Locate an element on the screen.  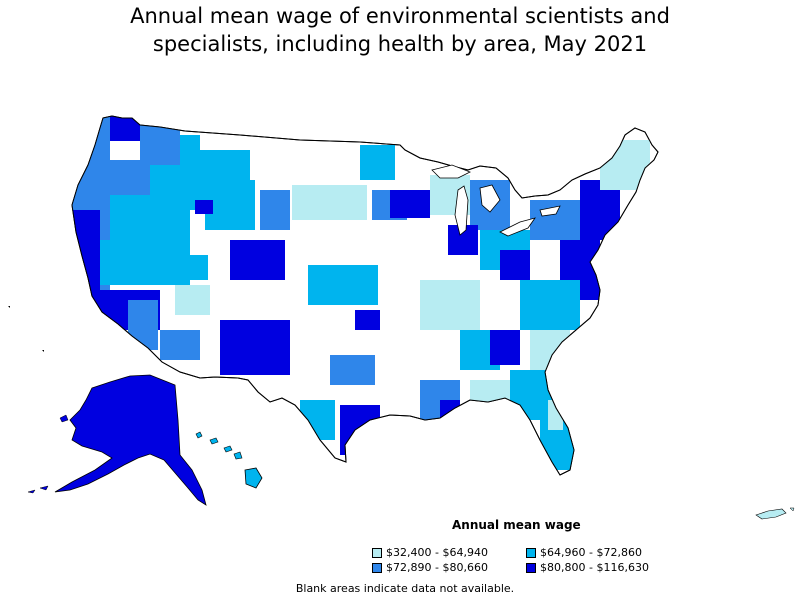
legend-item-3: $72,890 - $80,660 is located at coordinates (430, 567).